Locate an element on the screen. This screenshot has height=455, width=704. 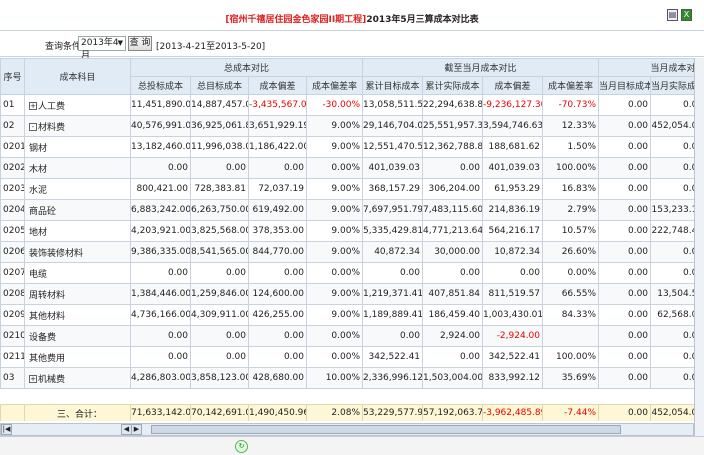
value-cell: 2,336,996.12 is located at coordinates (393, 378).